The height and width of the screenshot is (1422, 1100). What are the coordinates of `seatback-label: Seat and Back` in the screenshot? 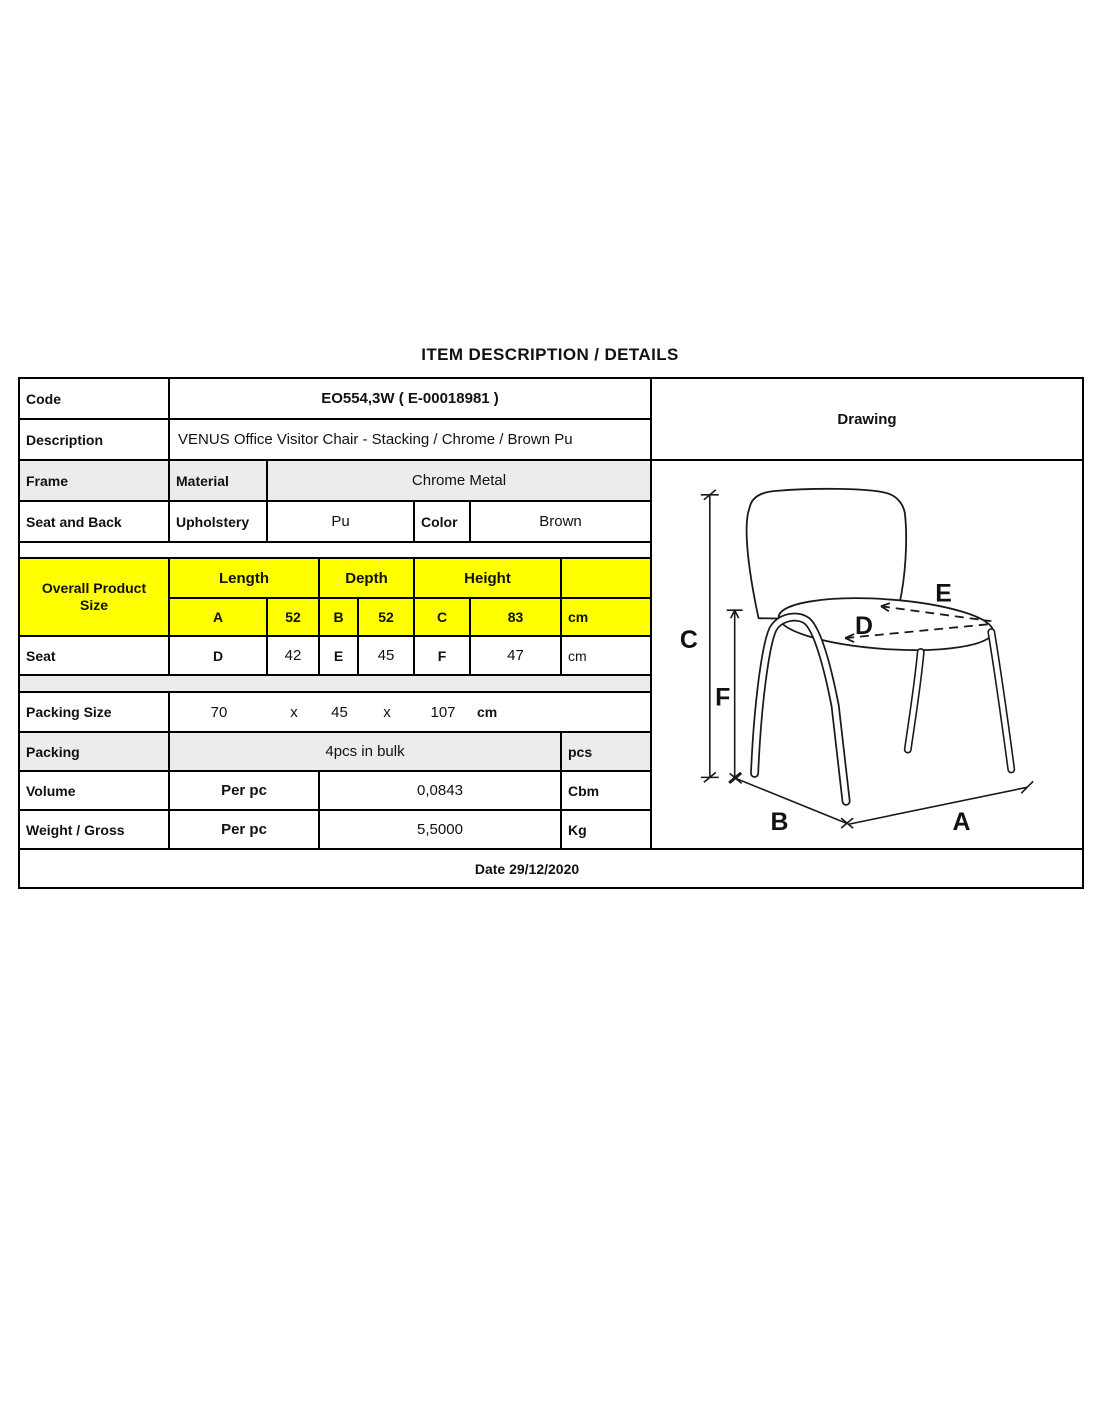 It's located at (95, 522).